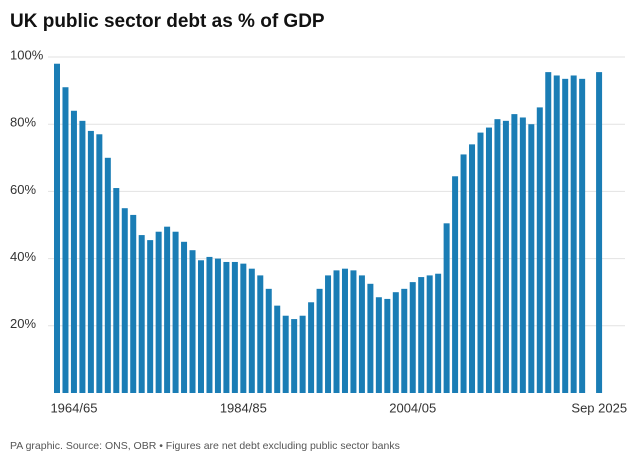  I want to click on x-tick-label: 1984/85, so click(243, 407).